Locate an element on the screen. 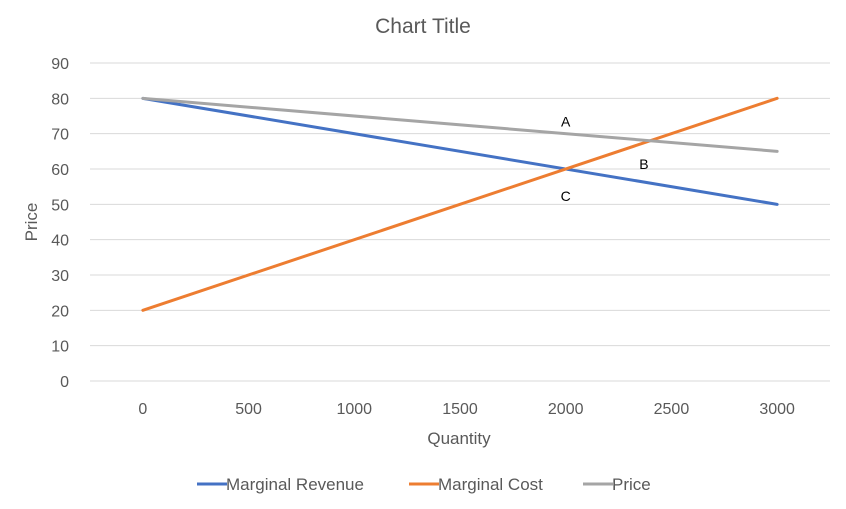 This screenshot has width=846, height=509. legend-label-price: Price is located at coordinates (631, 484).